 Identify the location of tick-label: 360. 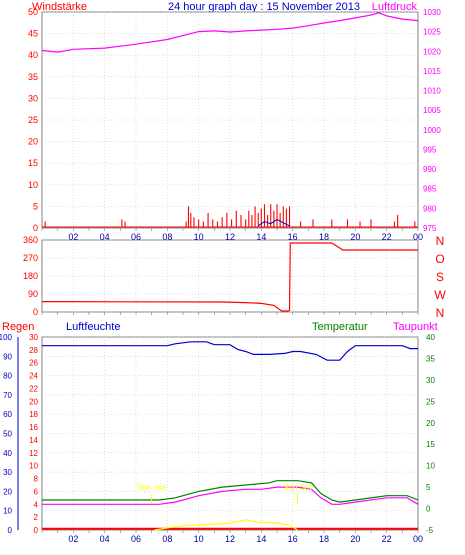
(30, 240).